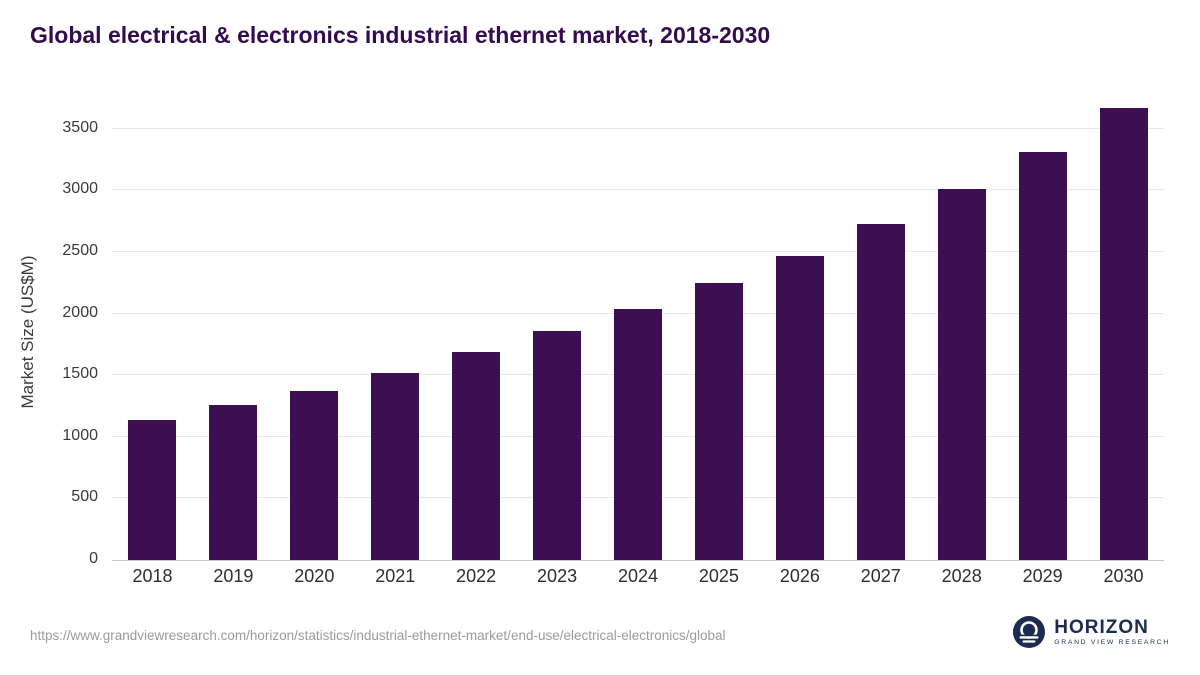 The height and width of the screenshot is (675, 1200). What do you see at coordinates (1042, 576) in the screenshot?
I see `x-tick-label: 2029` at bounding box center [1042, 576].